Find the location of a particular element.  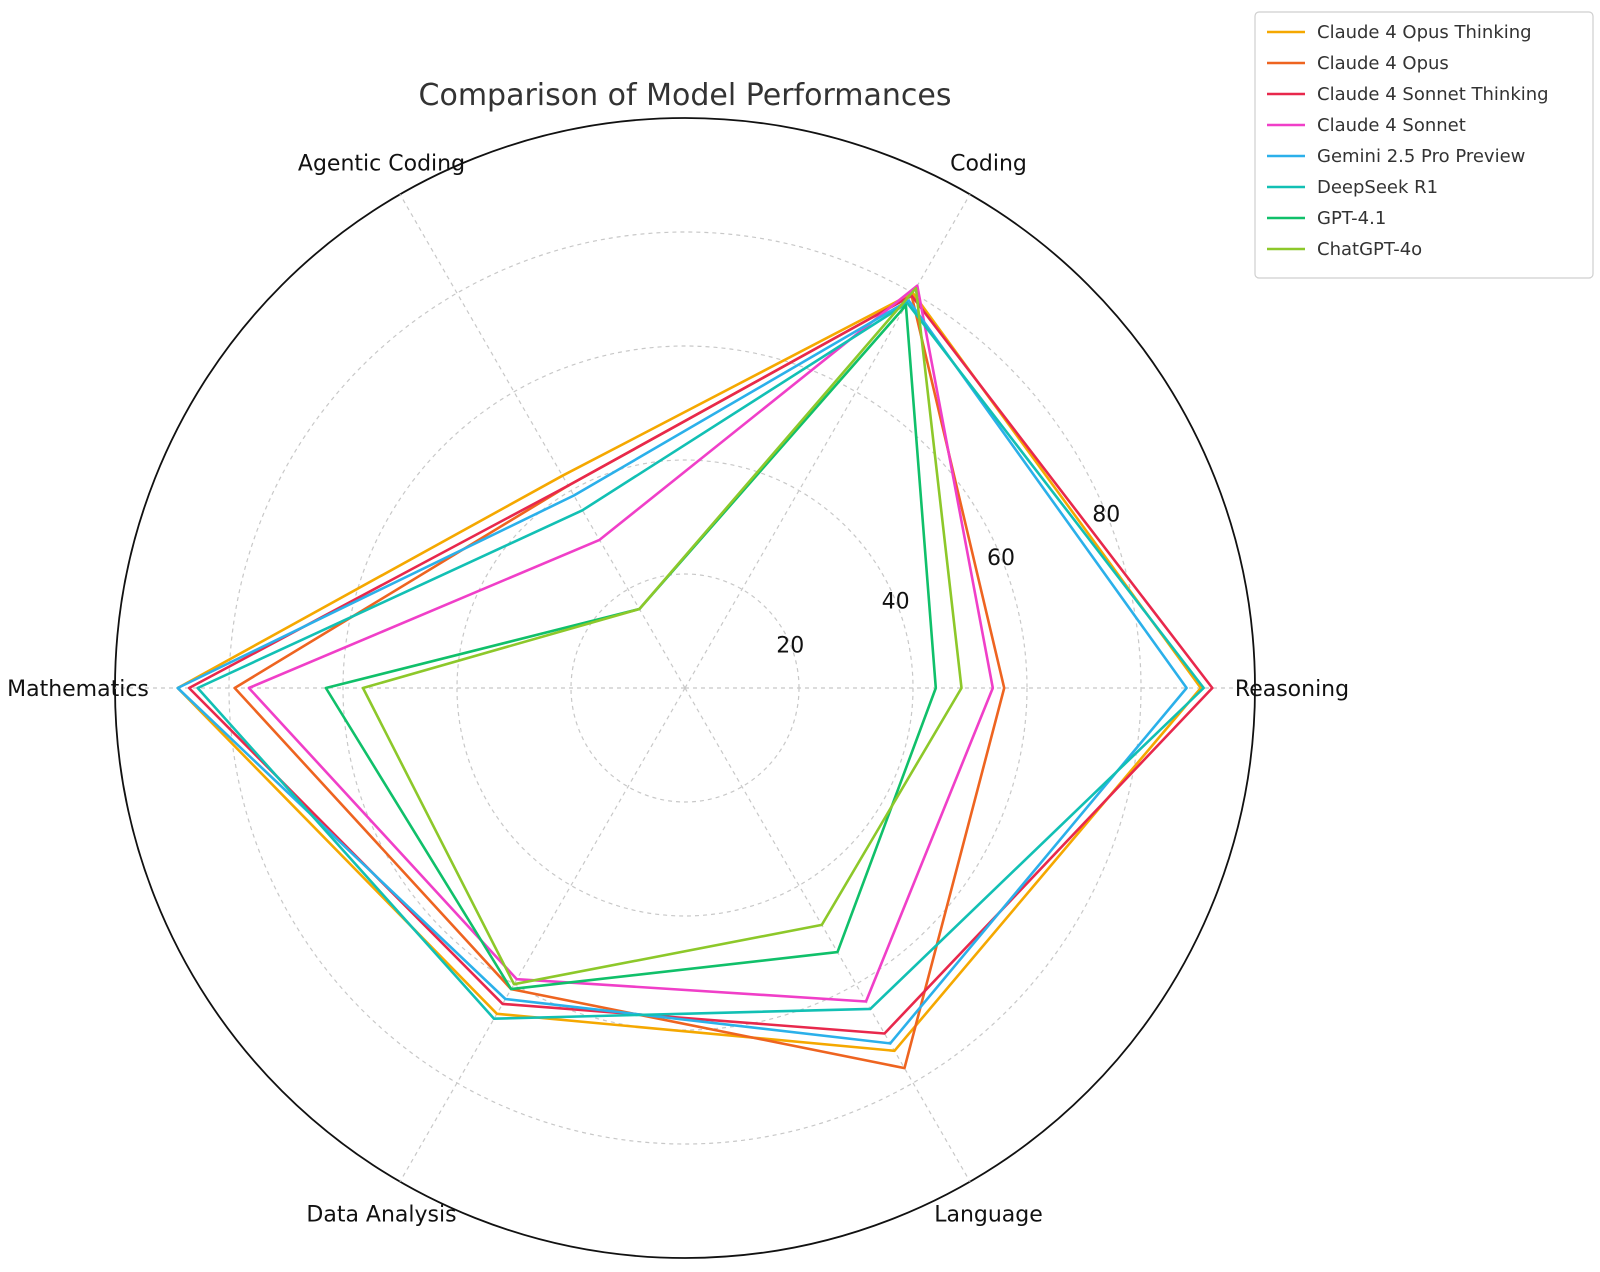

tick-label-1: 40 is located at coordinates (896, 602).